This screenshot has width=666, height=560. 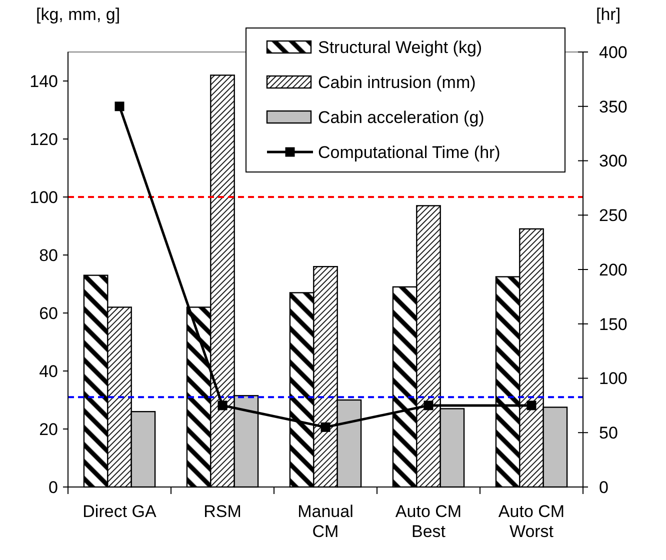 I want to click on y2-tick-label: 250, so click(x=613, y=216).